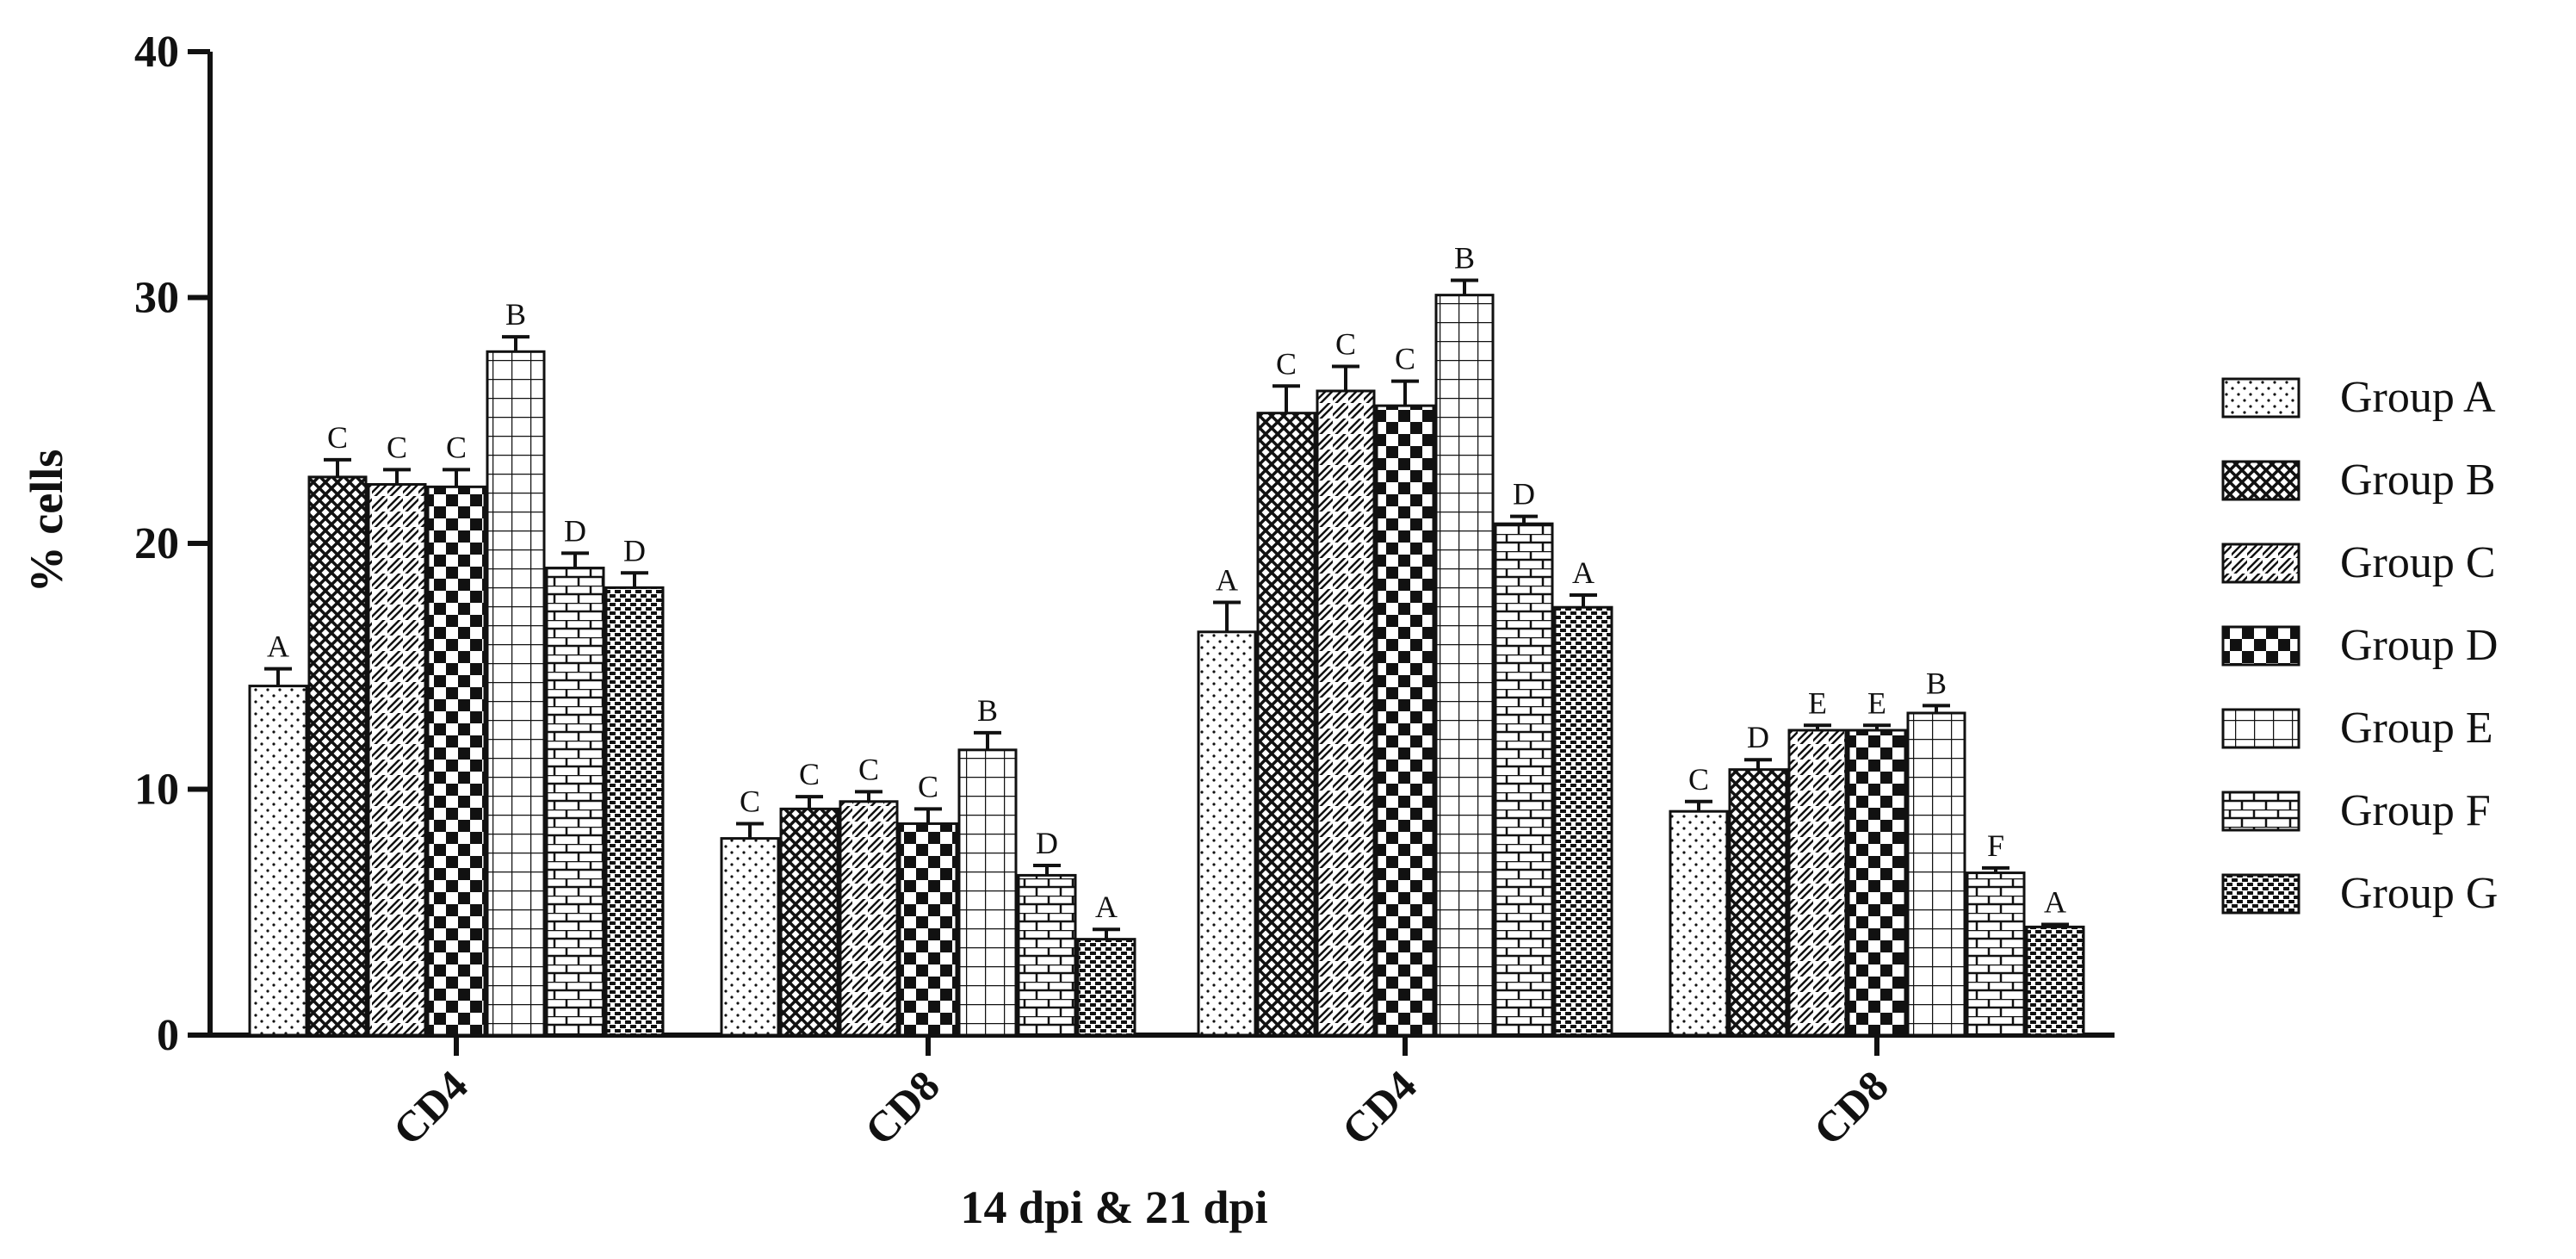 This screenshot has width=2576, height=1259. Describe the element at coordinates (157, 791) in the screenshot. I see `y-tick-label: 10` at that location.